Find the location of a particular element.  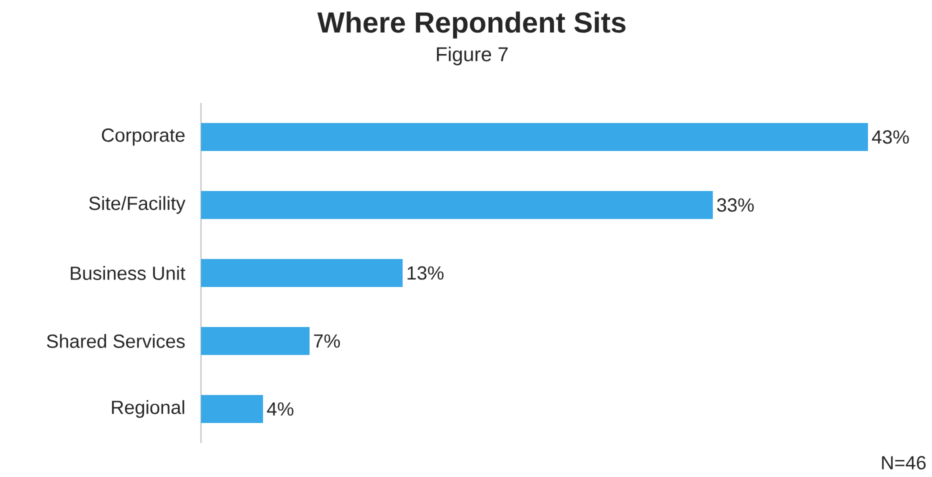

data-label: 4% is located at coordinates (280, 409).